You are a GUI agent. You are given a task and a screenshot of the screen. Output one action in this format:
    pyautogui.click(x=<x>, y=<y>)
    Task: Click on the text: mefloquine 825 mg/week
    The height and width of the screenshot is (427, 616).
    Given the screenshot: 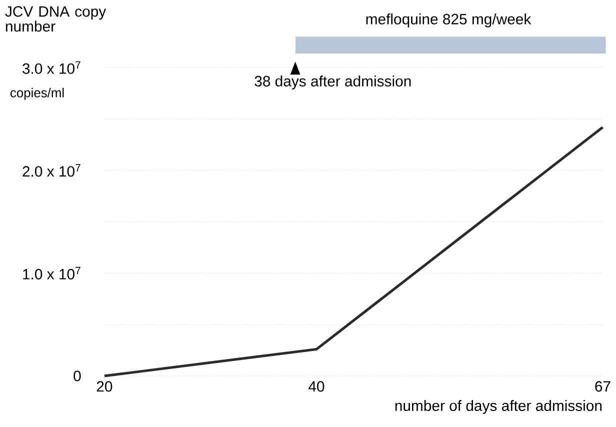 What is the action you would take?
    pyautogui.click(x=449, y=21)
    